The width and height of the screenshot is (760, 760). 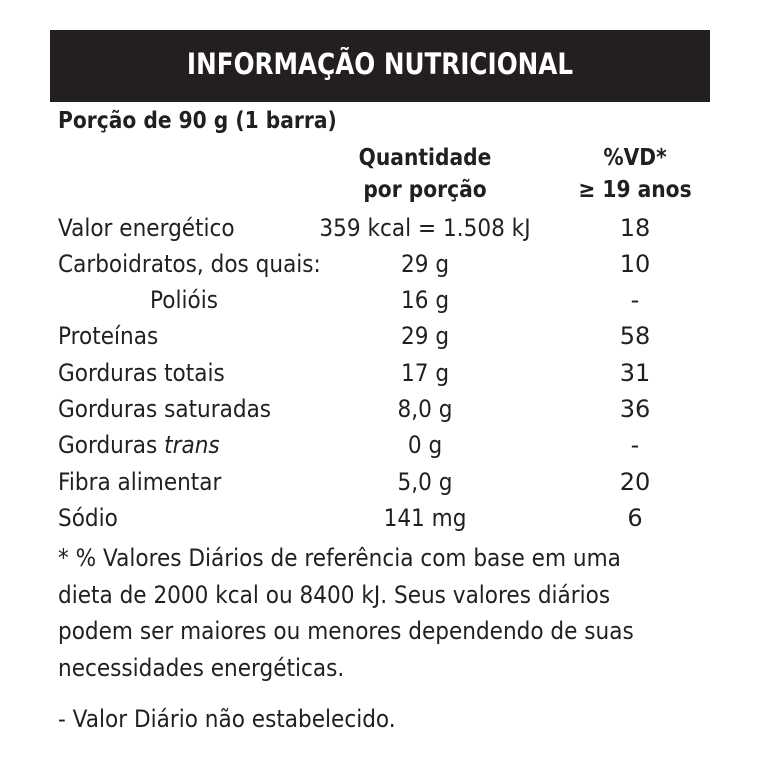 I want to click on nutrient-label: Gorduras trans, so click(x=139, y=445).